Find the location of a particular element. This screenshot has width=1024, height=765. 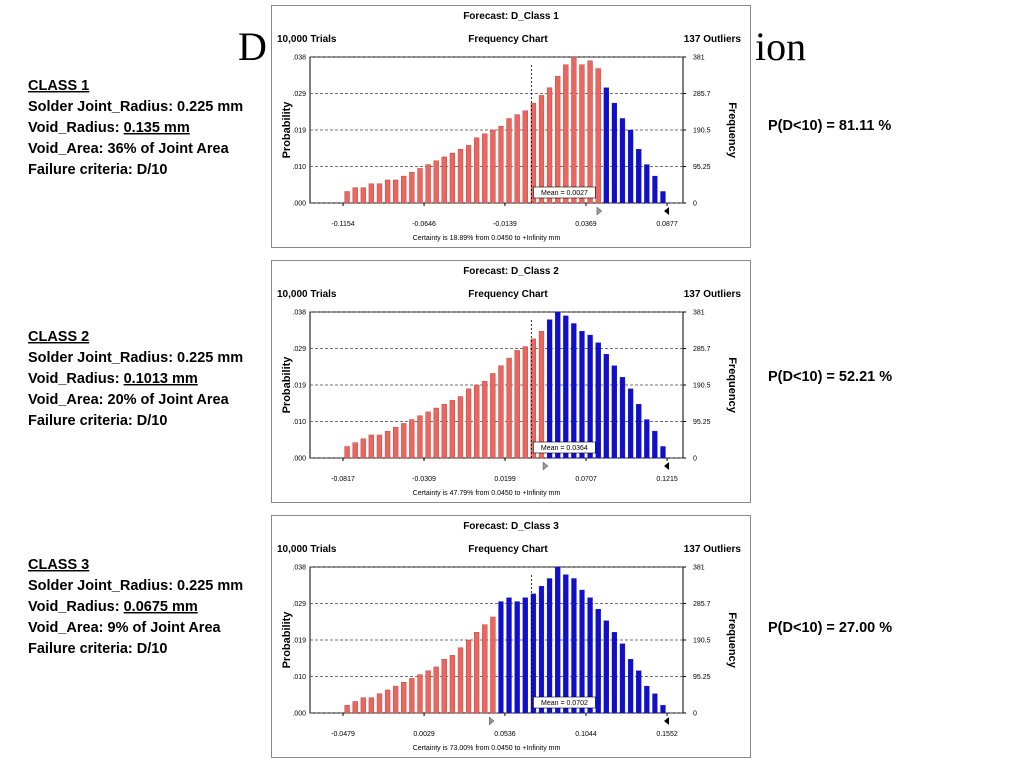

panel-line: Void_Radius: 0.135 mm is located at coordinates (109, 128).